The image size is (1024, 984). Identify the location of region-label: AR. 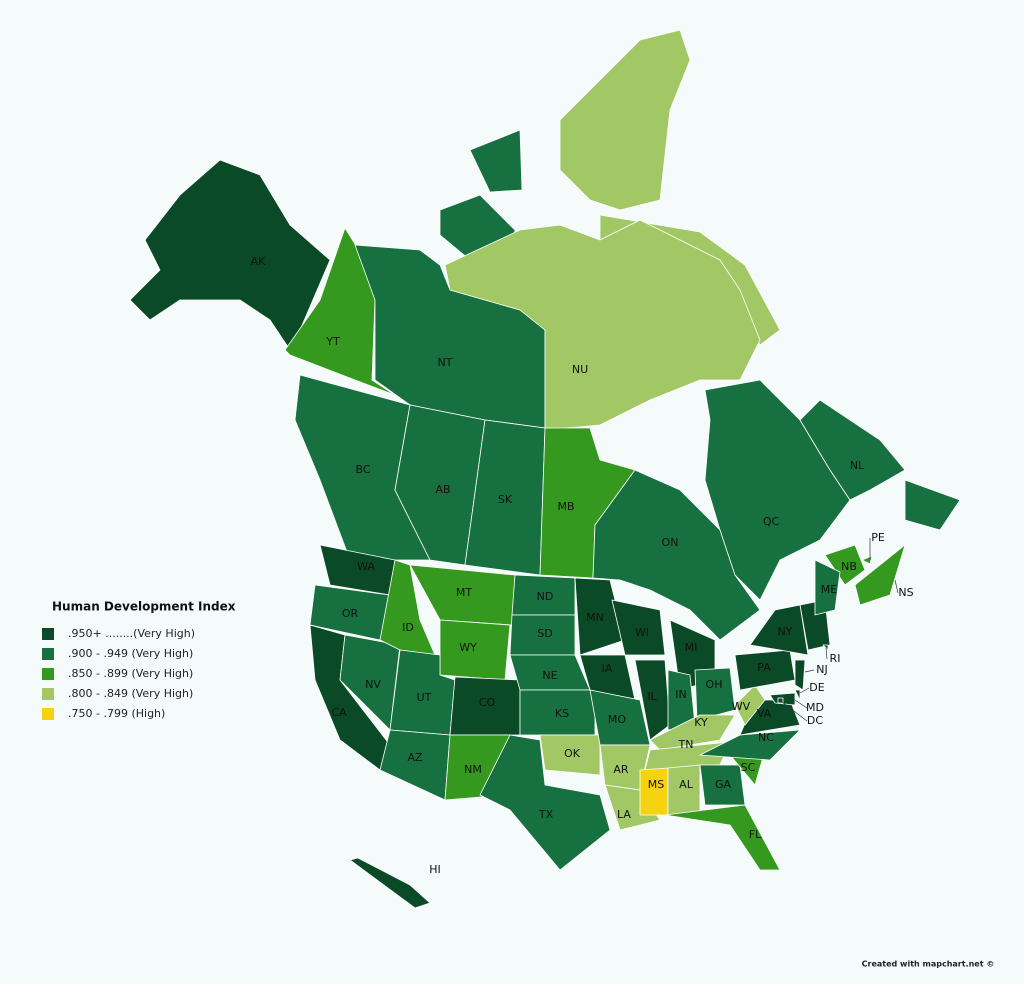
(621, 769).